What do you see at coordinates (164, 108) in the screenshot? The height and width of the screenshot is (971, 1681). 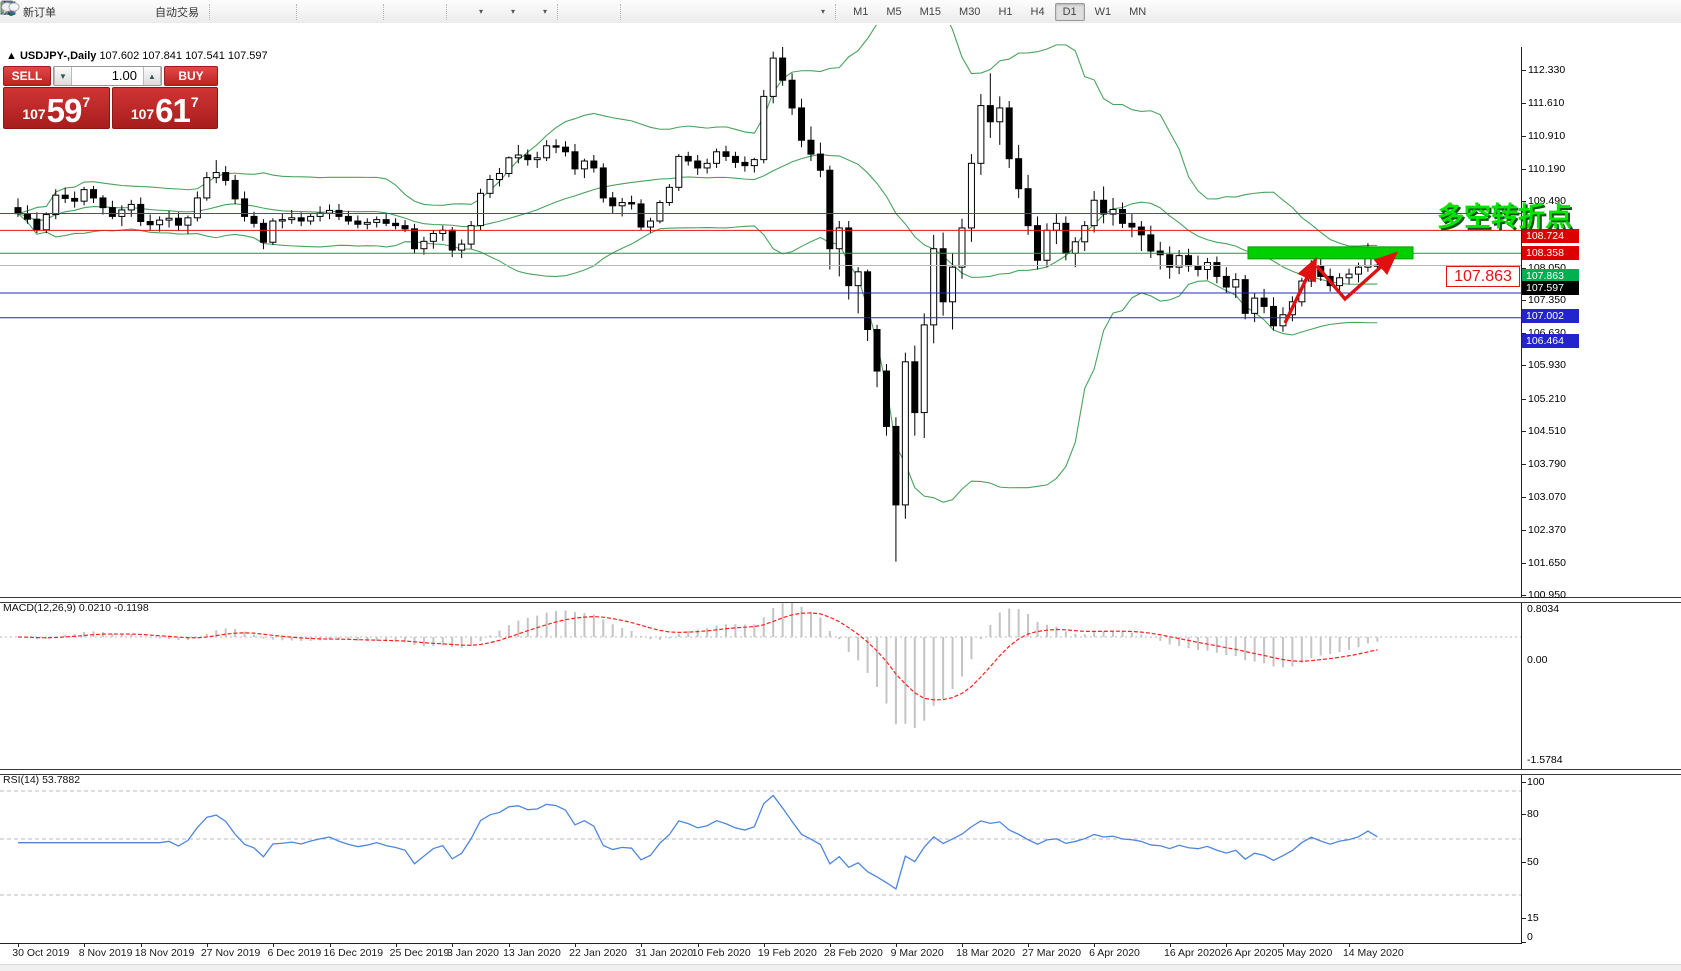 I see `buy-price-display: 107 61 7` at bounding box center [164, 108].